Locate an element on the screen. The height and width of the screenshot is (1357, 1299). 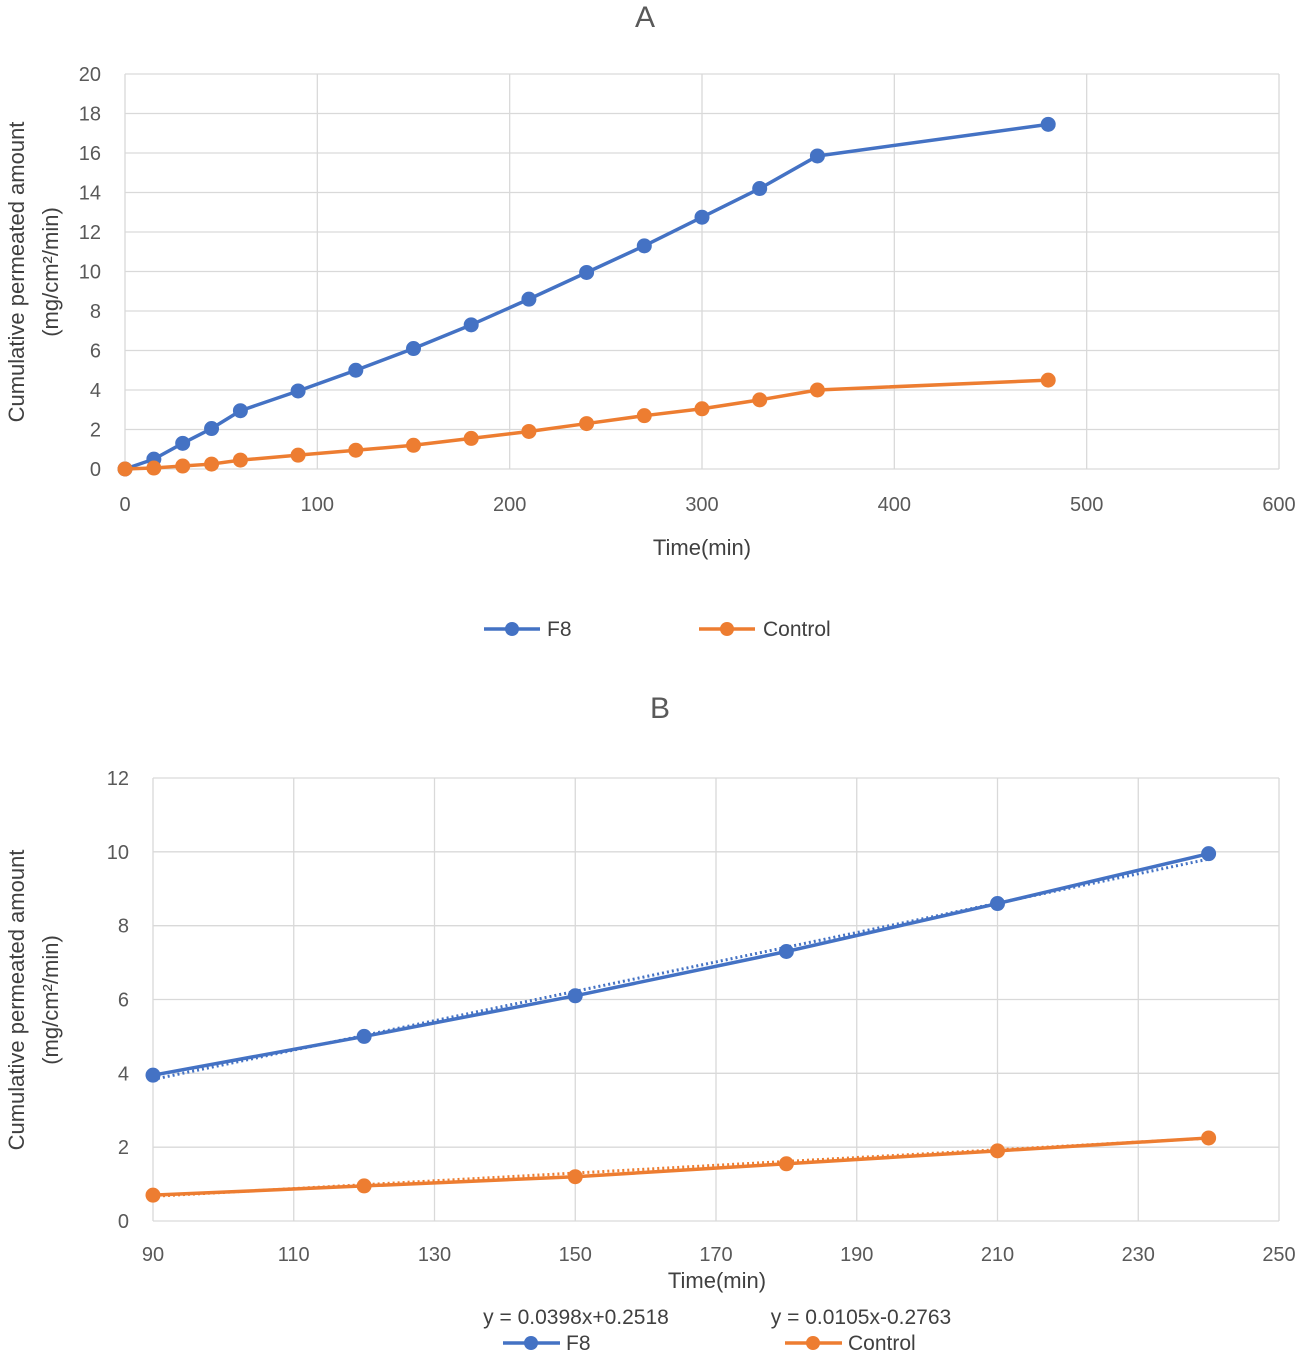
y-tick-label: 10 is located at coordinates (90, 273).